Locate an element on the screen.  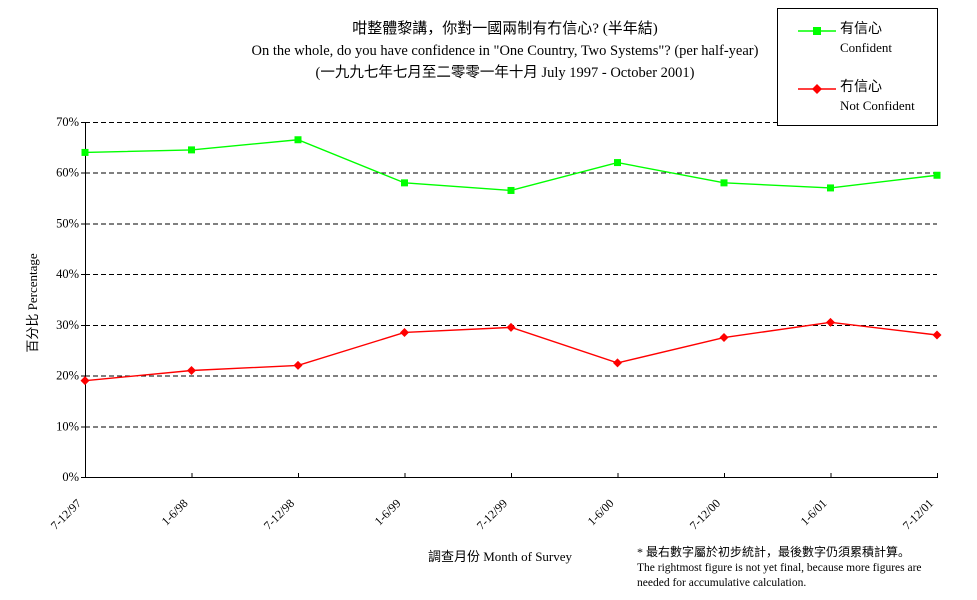
legend-labels-confident: 有信心 Confident is located at coordinates (866, 39).